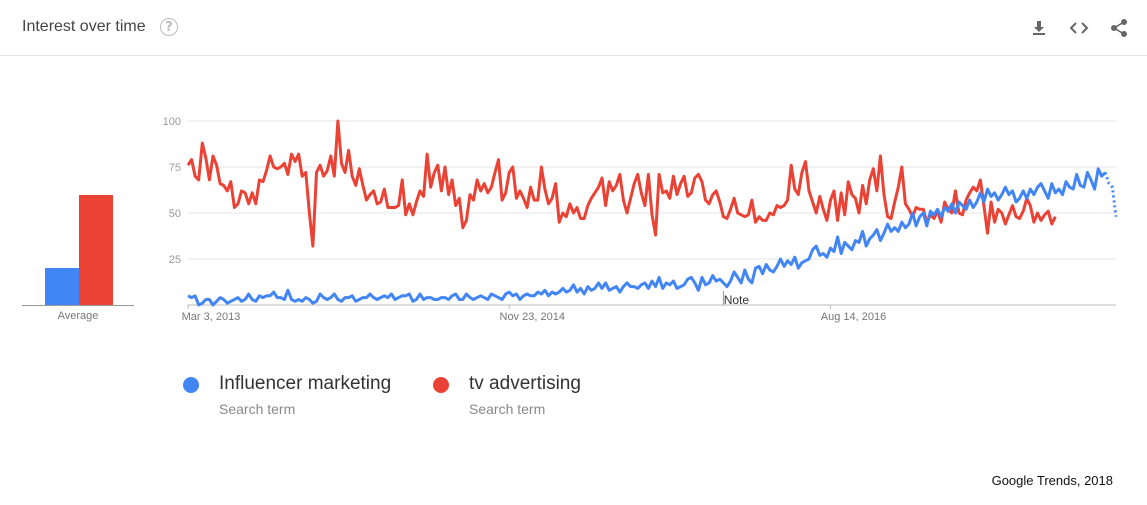  What do you see at coordinates (1052, 480) in the screenshot?
I see `source-credit: Google Trends, 2018` at bounding box center [1052, 480].